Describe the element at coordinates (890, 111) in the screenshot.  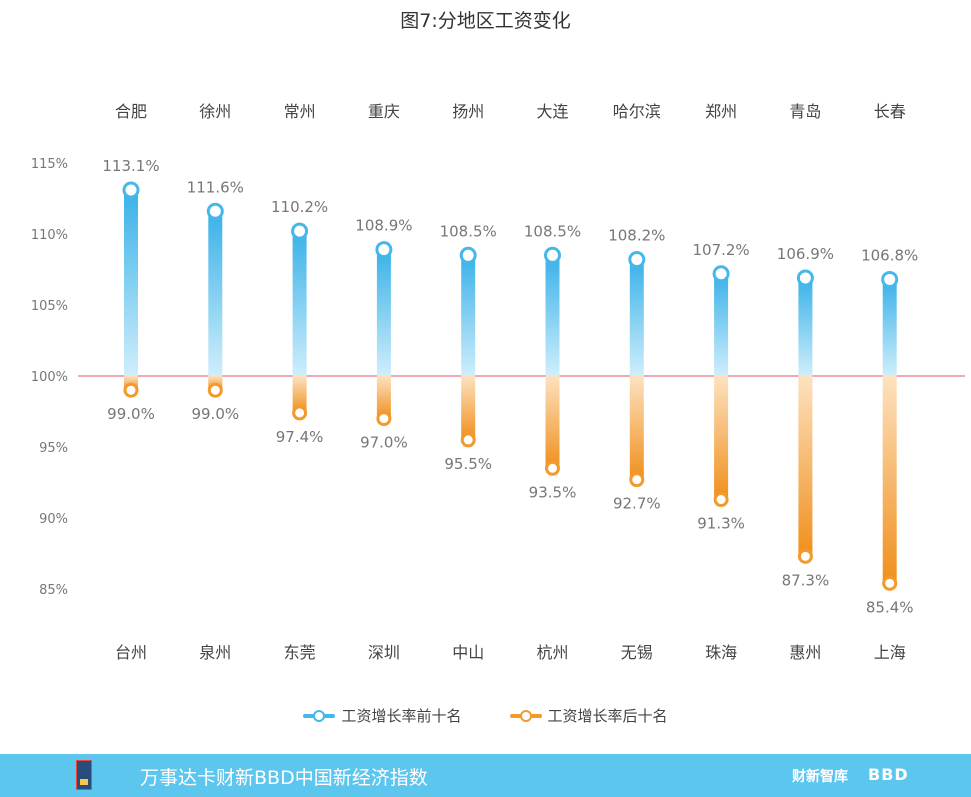
I see `top-category-label: 长春` at that location.